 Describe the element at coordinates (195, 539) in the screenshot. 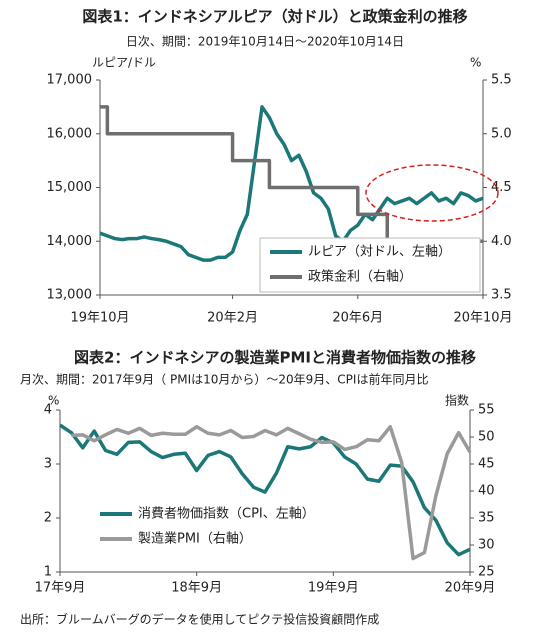

I see `legend-label: 製造業PMI（右軸）` at that location.